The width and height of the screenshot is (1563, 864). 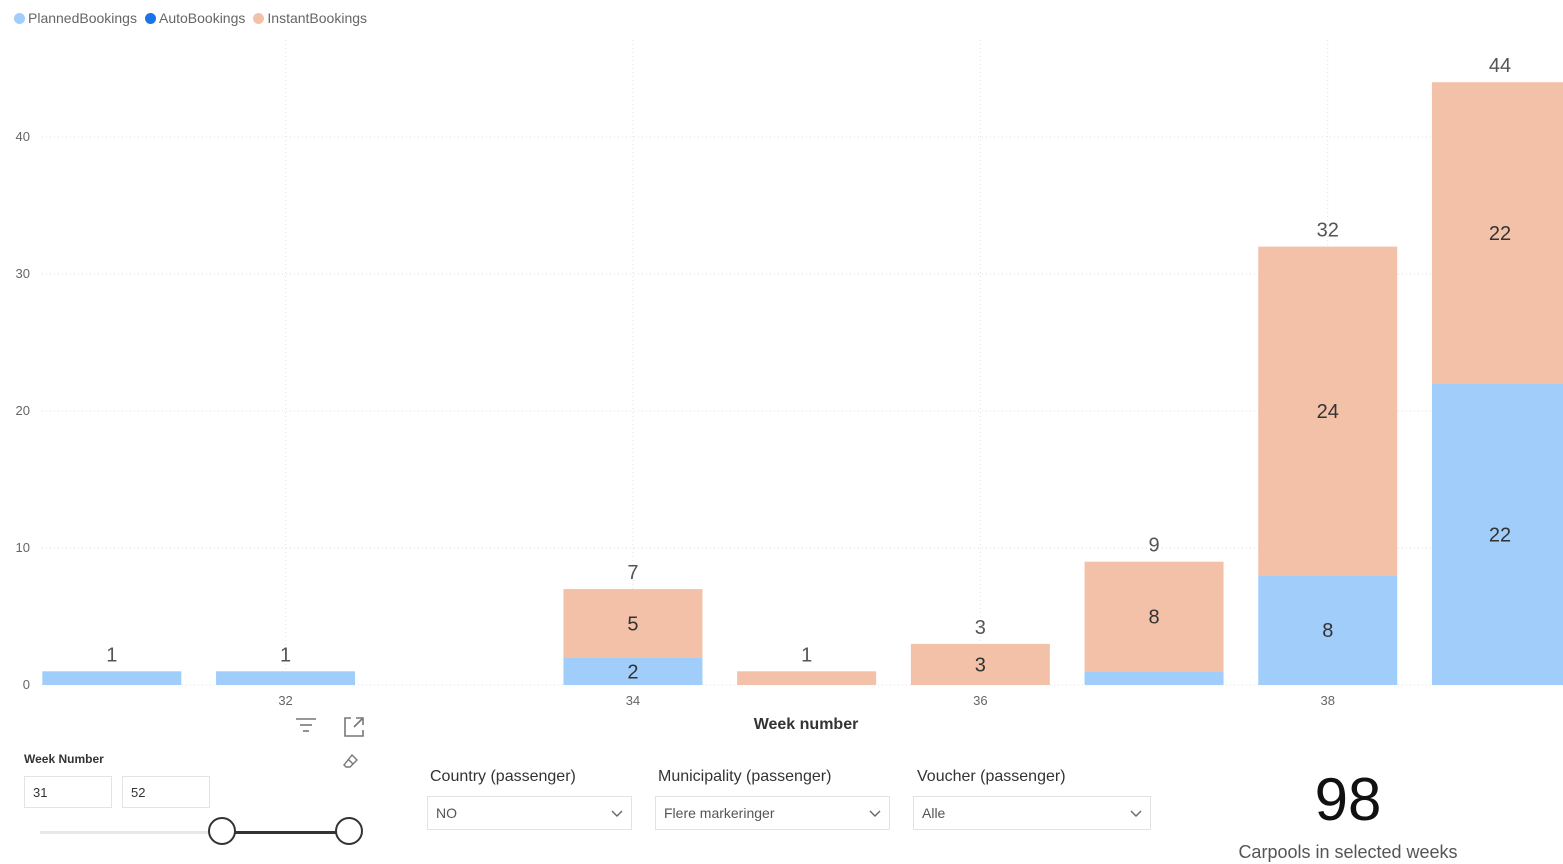 I want to click on eraser-icon, so click(x=351, y=761).